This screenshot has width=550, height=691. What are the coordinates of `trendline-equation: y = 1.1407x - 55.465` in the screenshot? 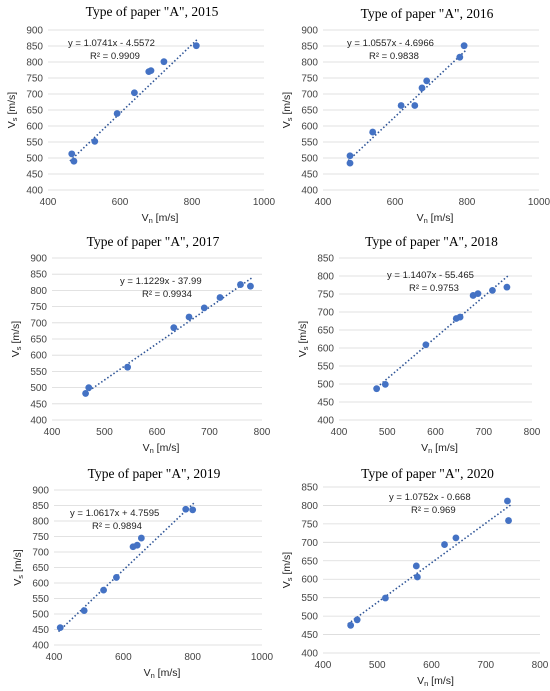 It's located at (430, 275).